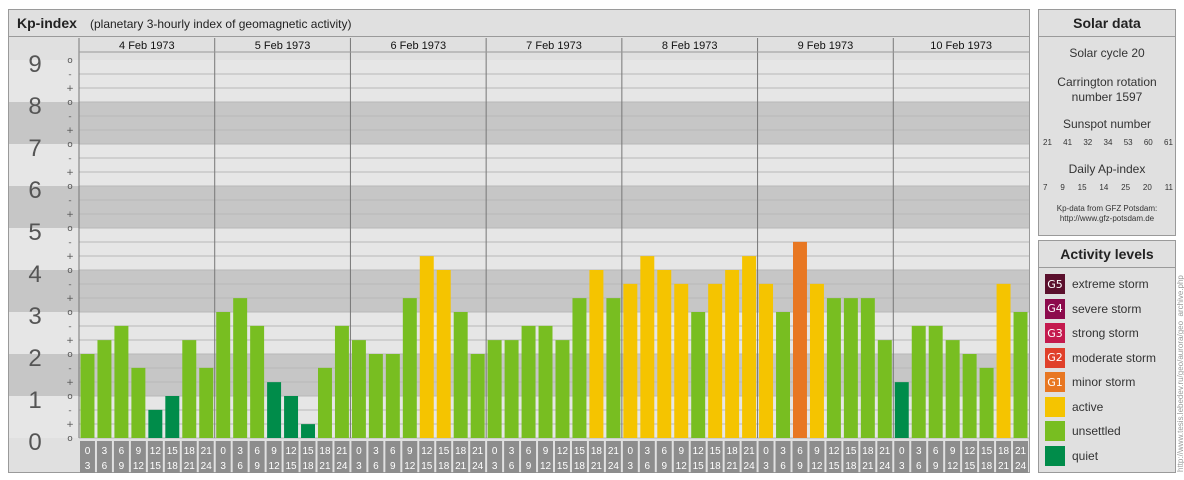 The height and width of the screenshot is (480, 1184). Describe the element at coordinates (1097, 284) in the screenshot. I see `legend-item: G5 extreme storm` at that location.